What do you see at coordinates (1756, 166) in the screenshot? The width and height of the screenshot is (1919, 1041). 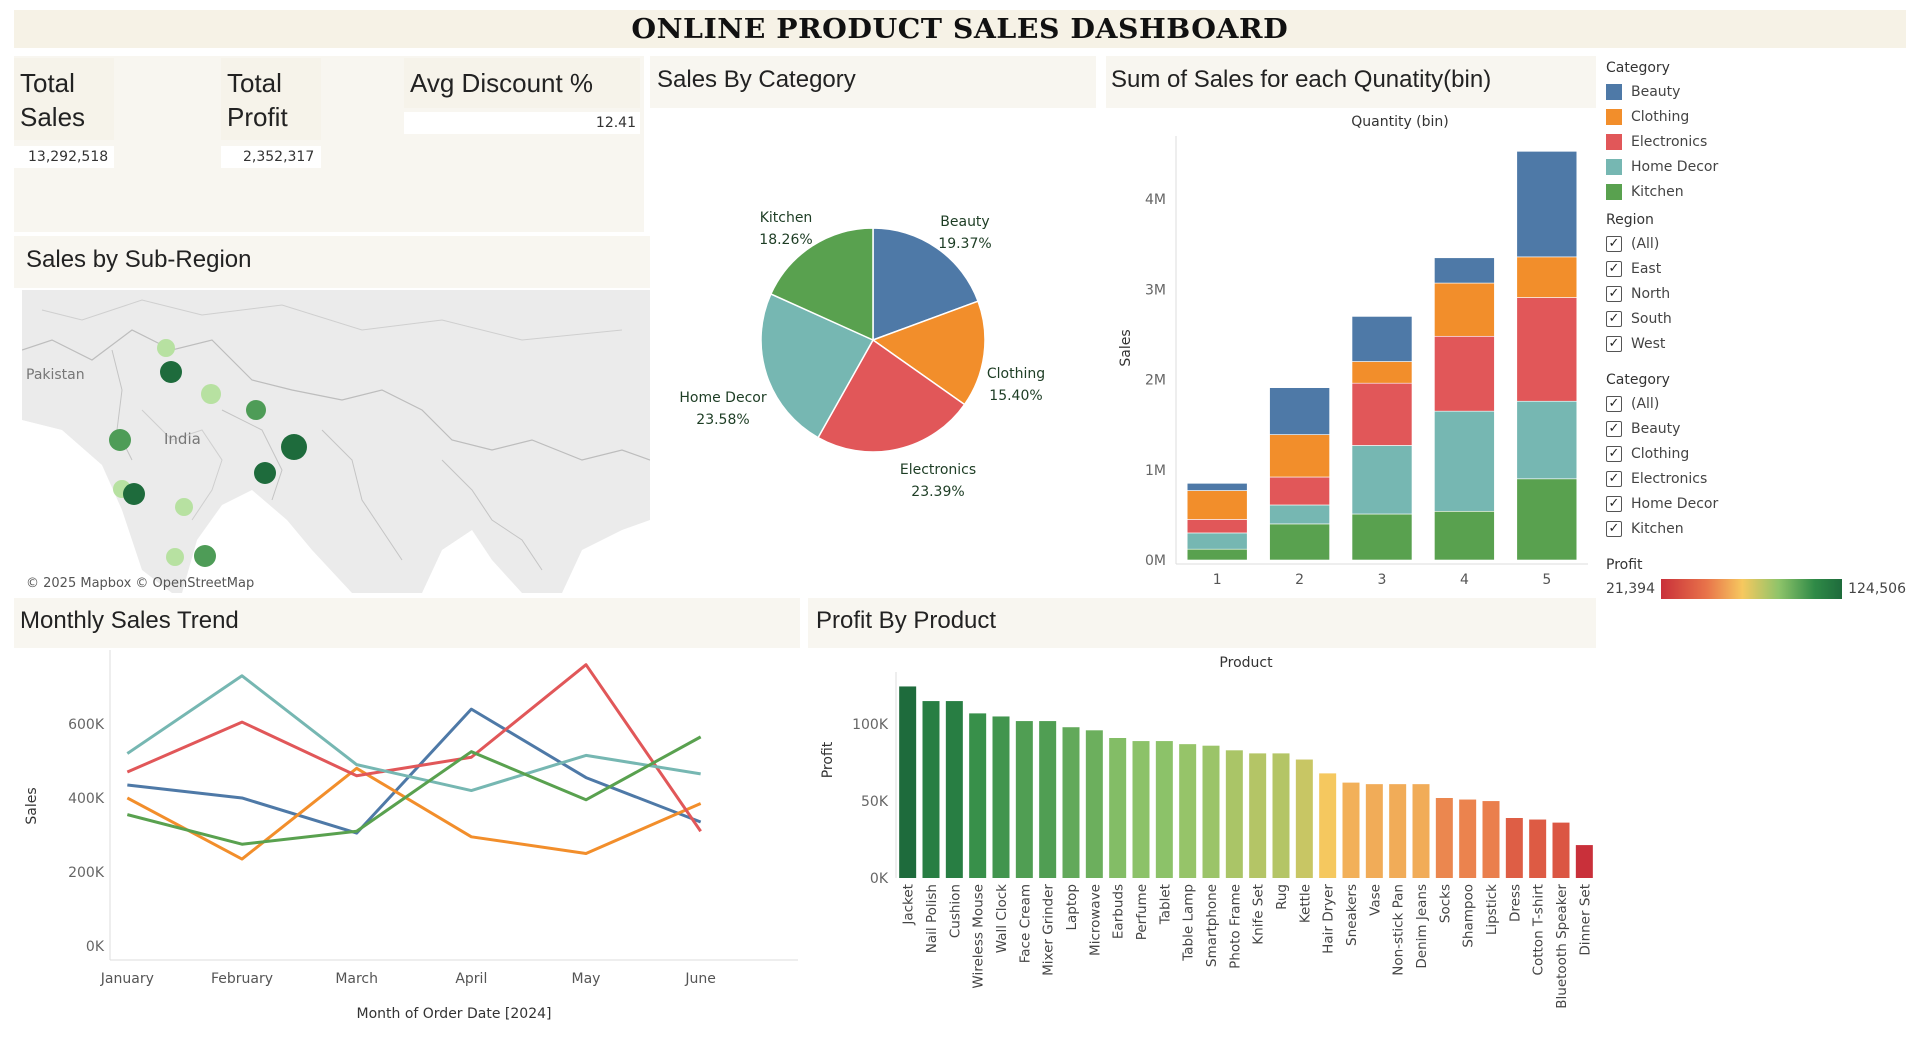 I see `legend-item-home-decor: Home Decor` at bounding box center [1756, 166].